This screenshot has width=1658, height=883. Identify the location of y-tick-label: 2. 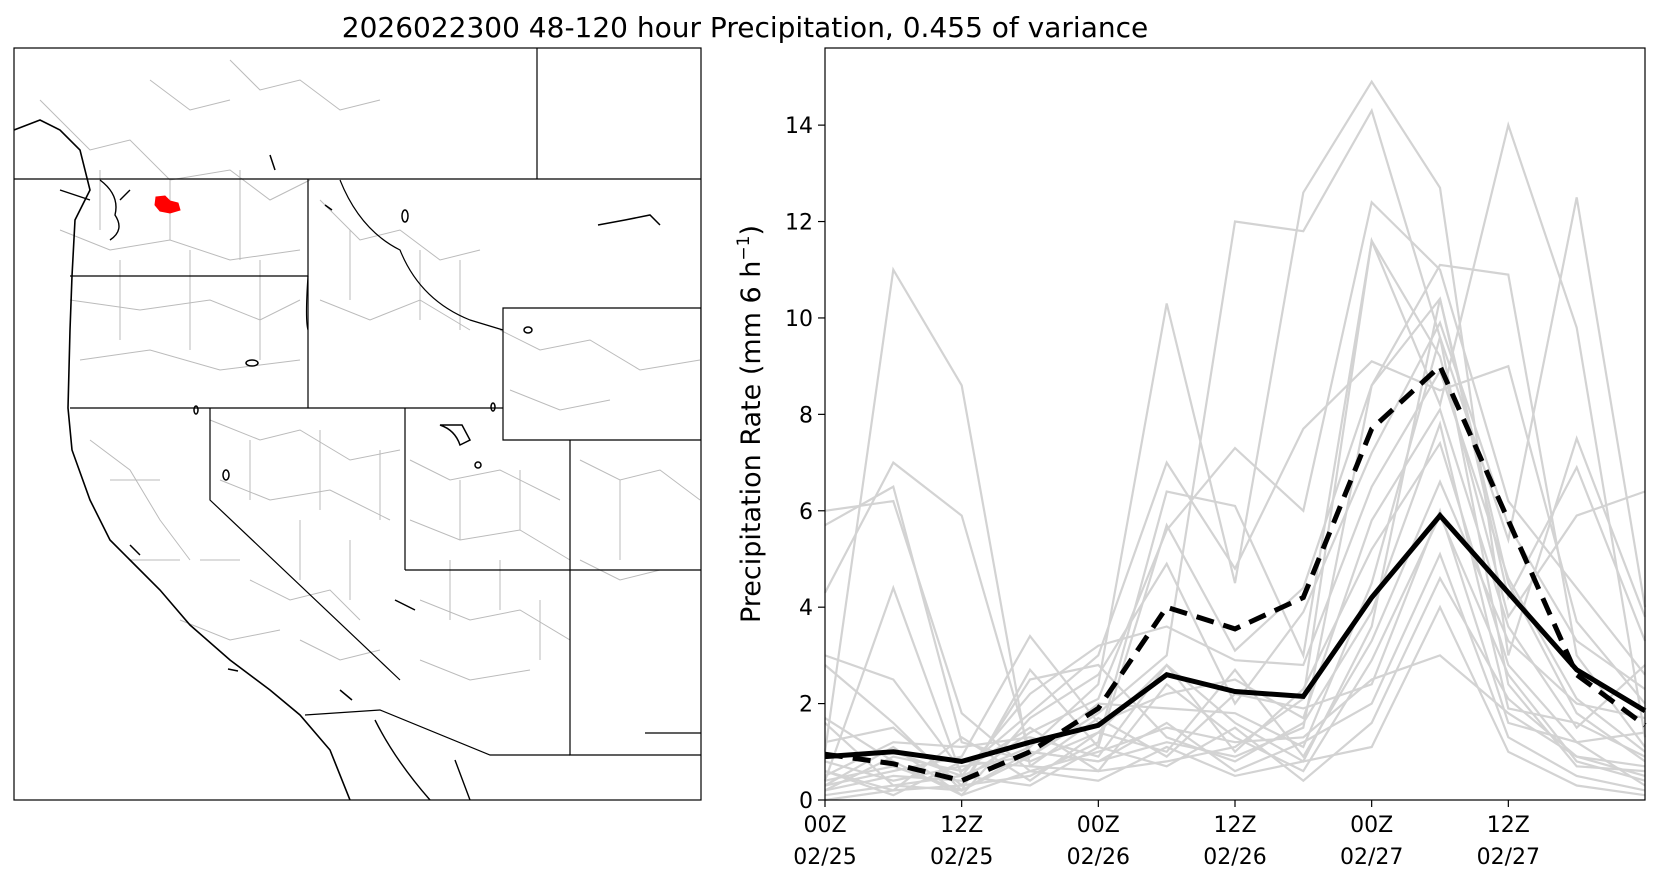
(806, 705).